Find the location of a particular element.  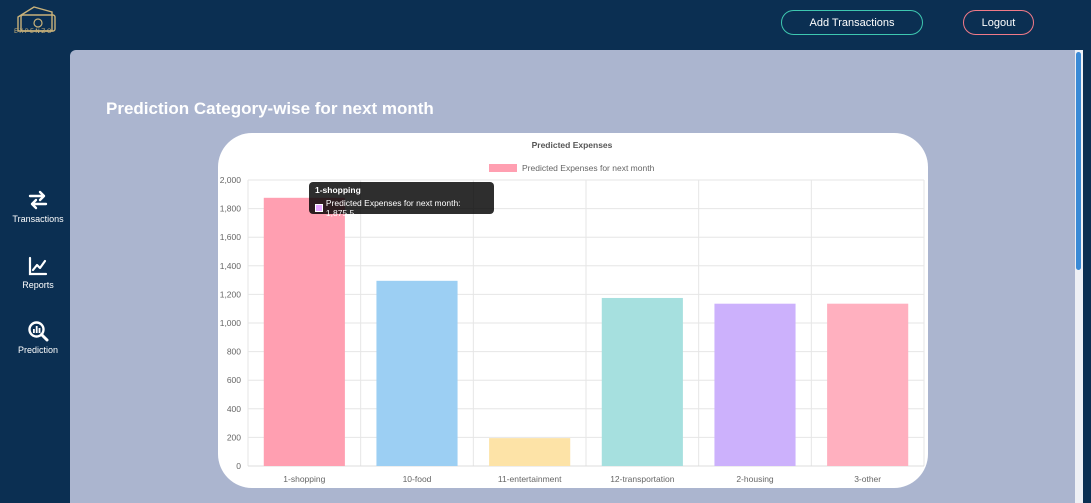

scrollbar-thumb is located at coordinates (1078, 161).